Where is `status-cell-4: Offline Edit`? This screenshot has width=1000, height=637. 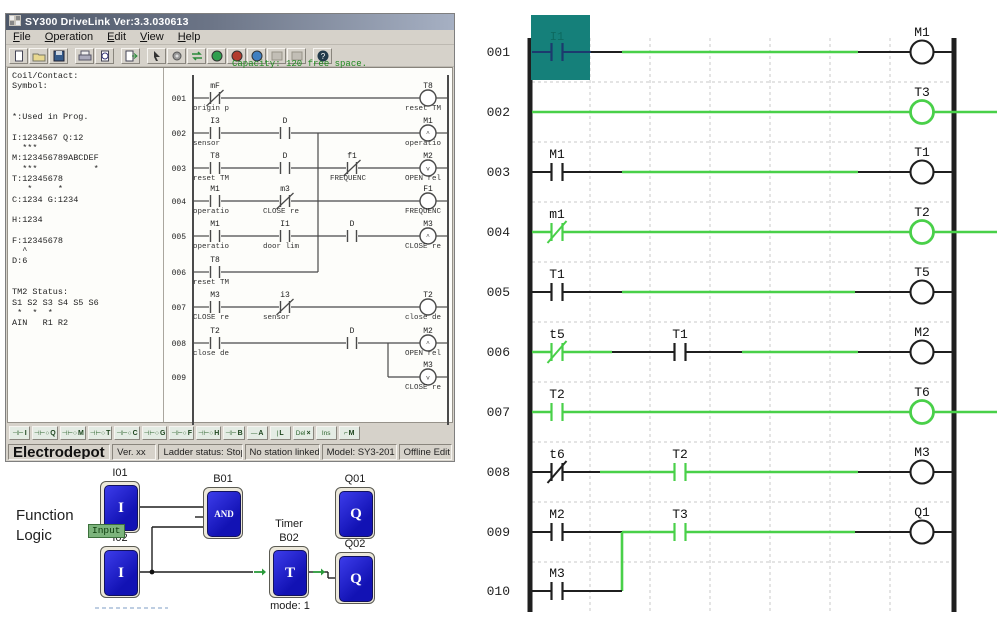 status-cell-4: Offline Edit is located at coordinates (425, 452).